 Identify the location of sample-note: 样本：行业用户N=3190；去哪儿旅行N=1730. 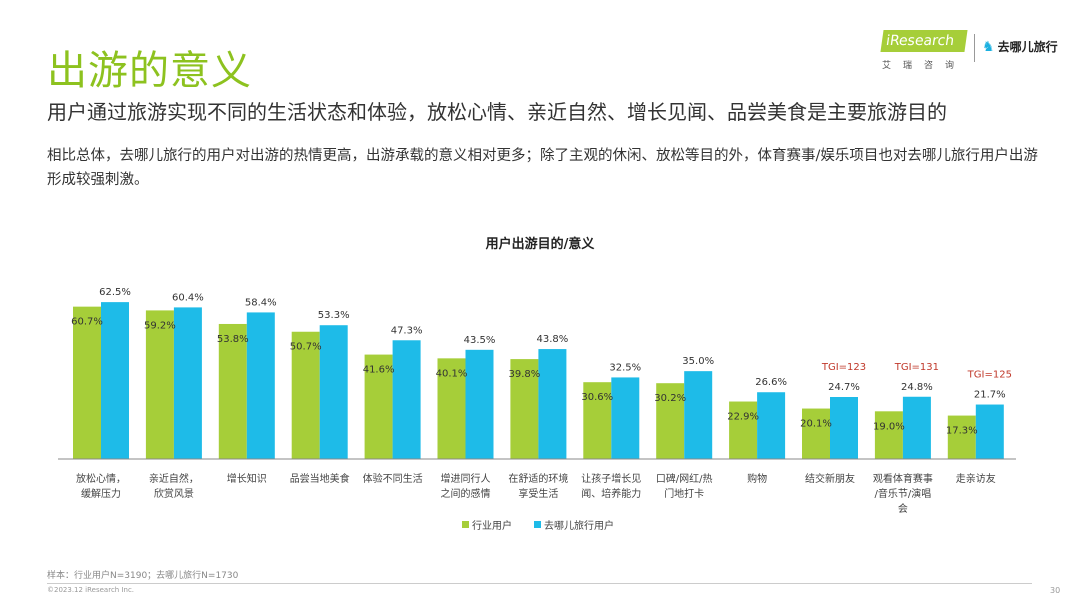
(143, 576).